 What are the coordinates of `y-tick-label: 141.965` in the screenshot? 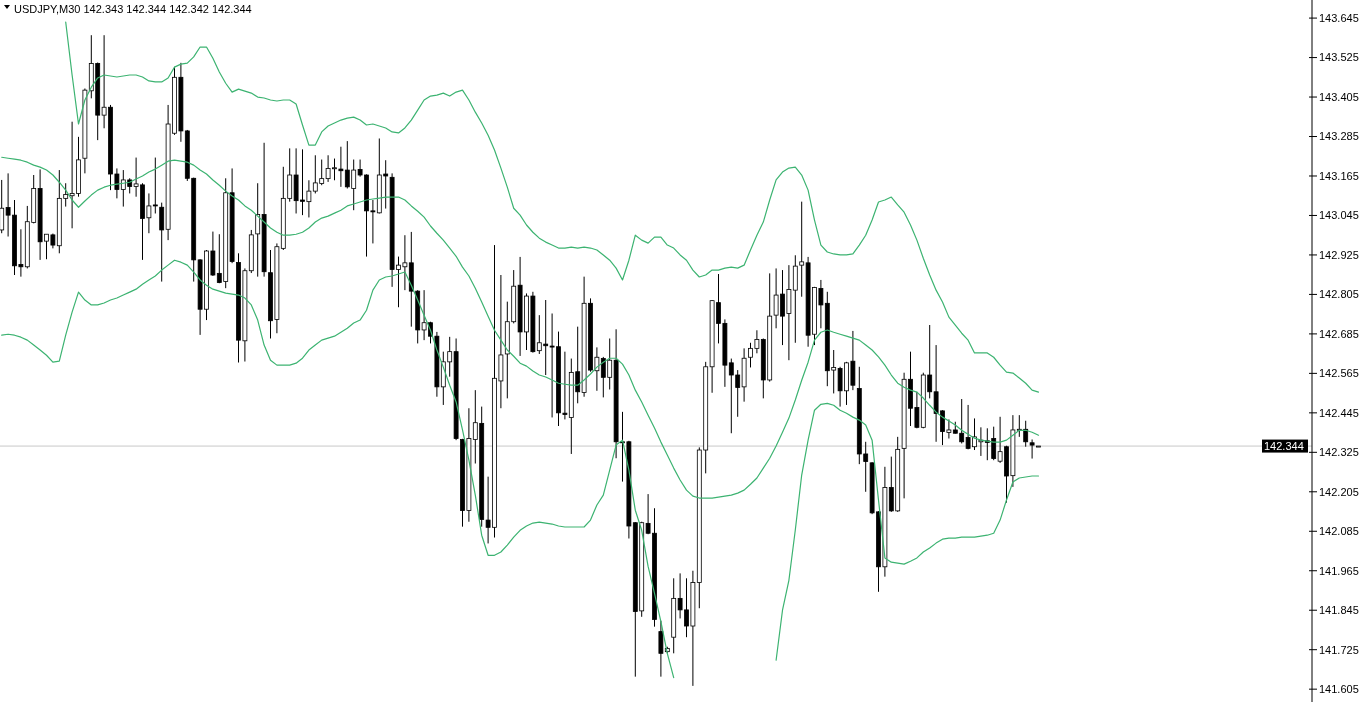 It's located at (1339, 570).